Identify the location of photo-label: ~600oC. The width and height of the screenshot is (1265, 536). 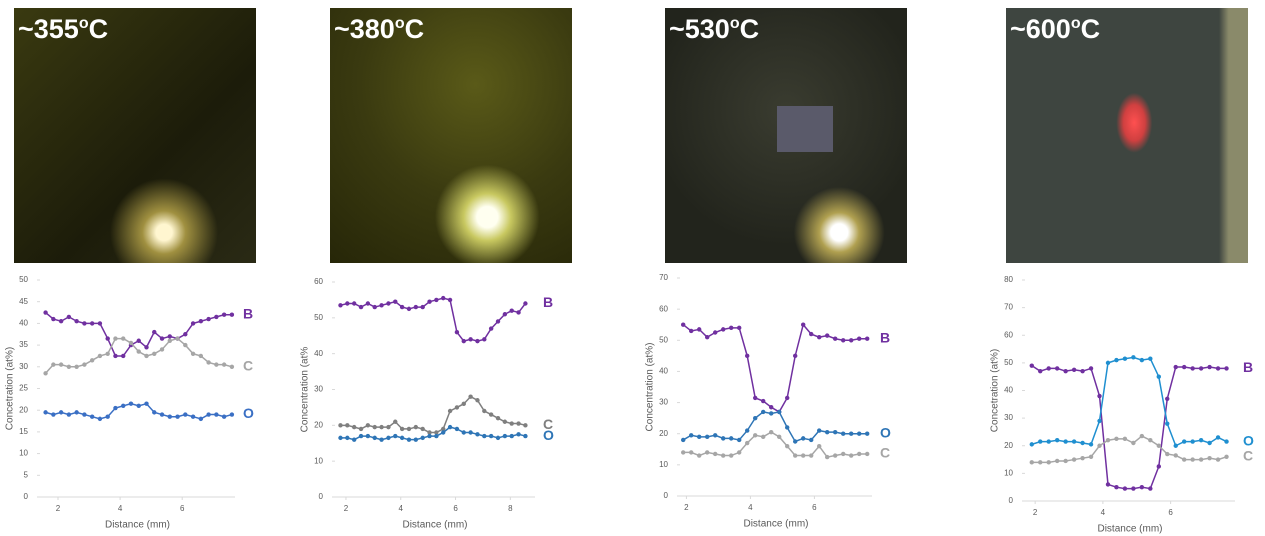
(1055, 29).